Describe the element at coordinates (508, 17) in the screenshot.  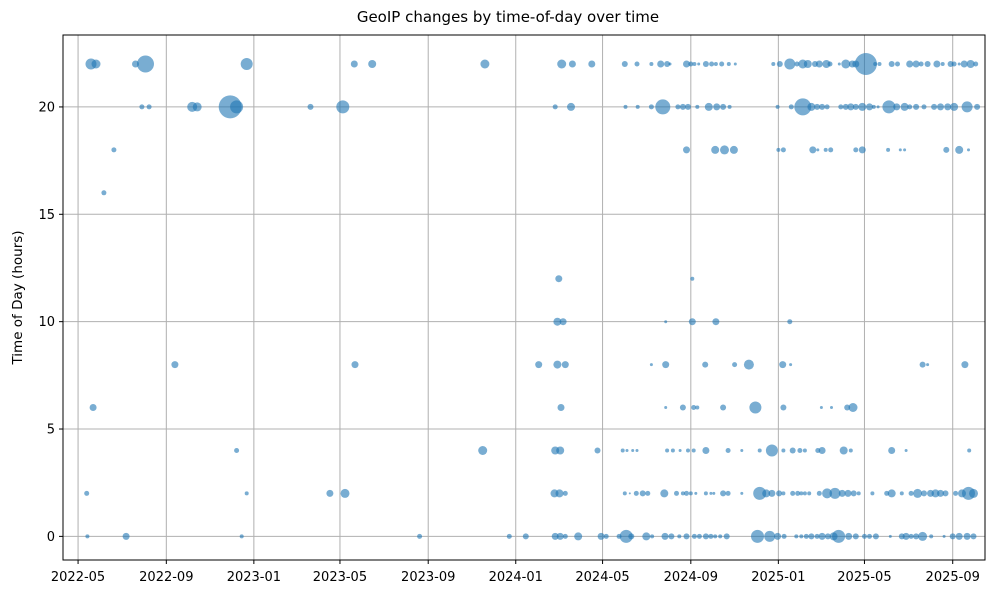
I see `chart-title: GeoIP changes by time-of-day over time` at that location.